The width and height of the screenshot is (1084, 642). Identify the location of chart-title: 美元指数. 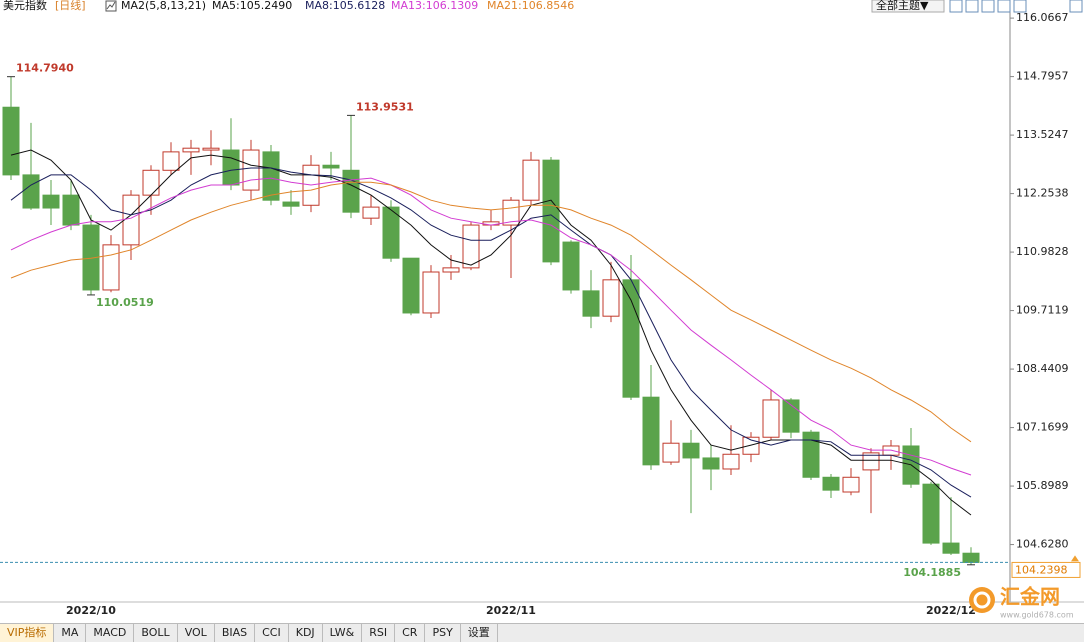
(25, 6).